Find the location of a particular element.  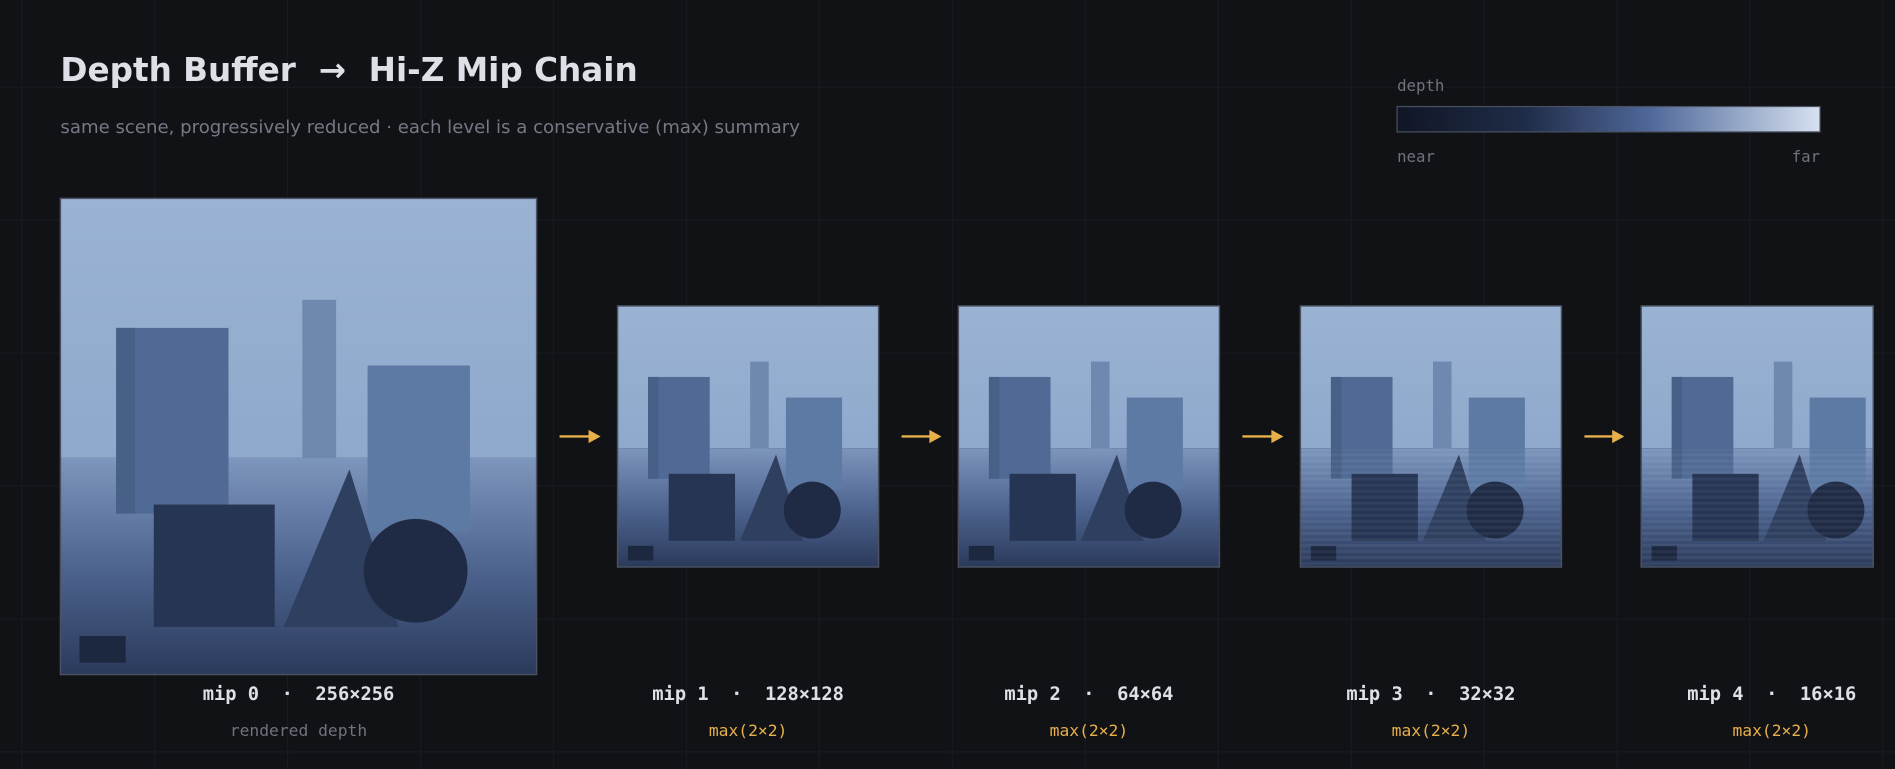

legend-gradient is located at coordinates (1608, 119).